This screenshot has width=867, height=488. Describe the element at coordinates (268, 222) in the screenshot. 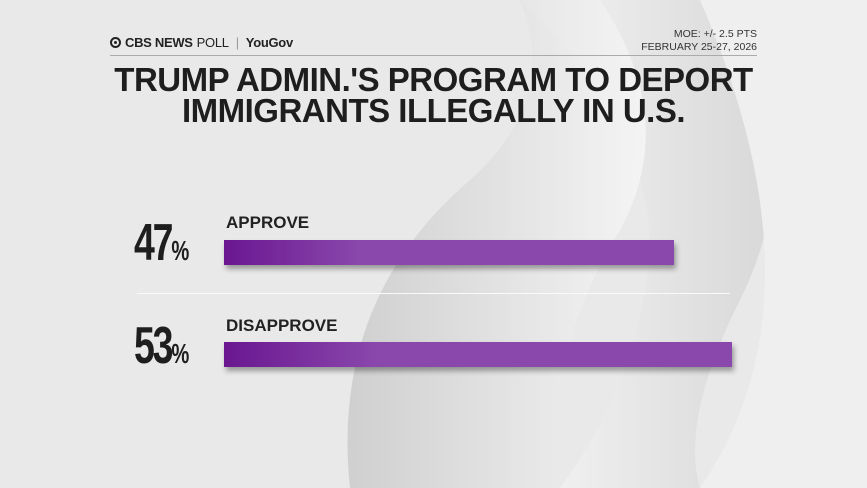

I see `category-label-approve: APPROVE` at that location.